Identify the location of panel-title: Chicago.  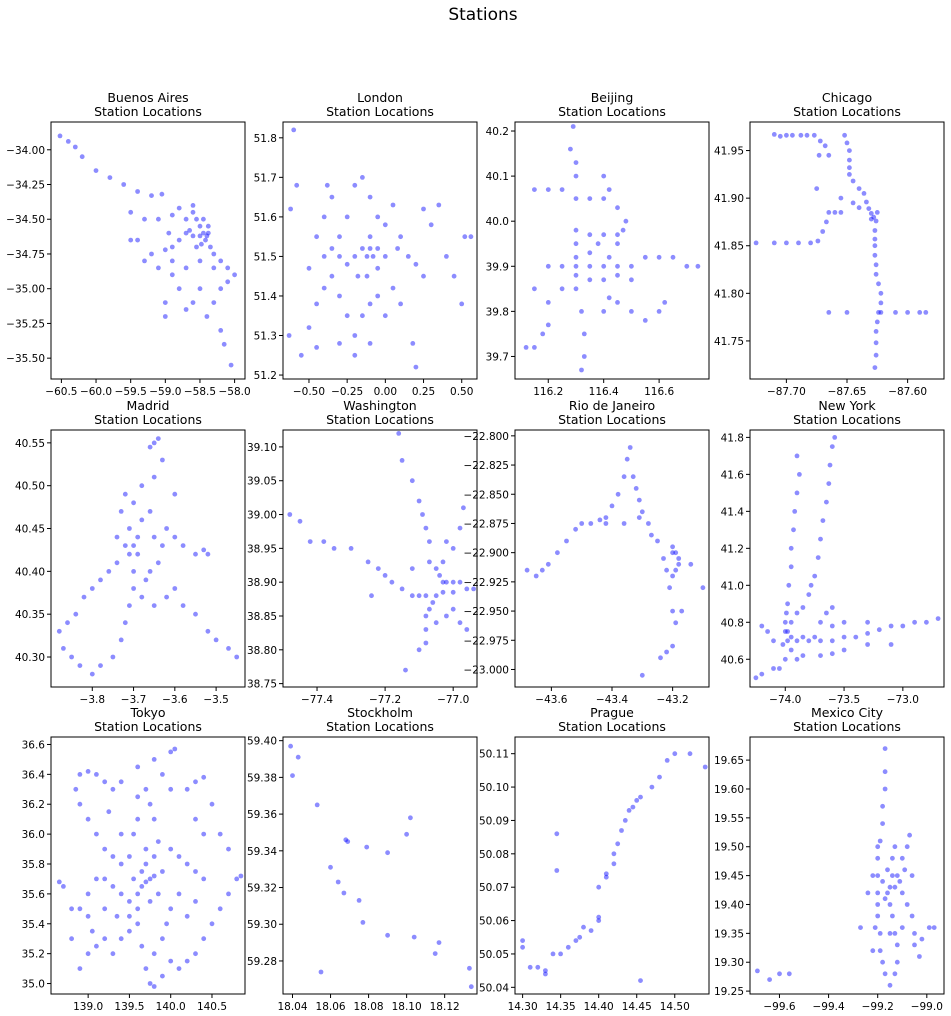
(847, 97).